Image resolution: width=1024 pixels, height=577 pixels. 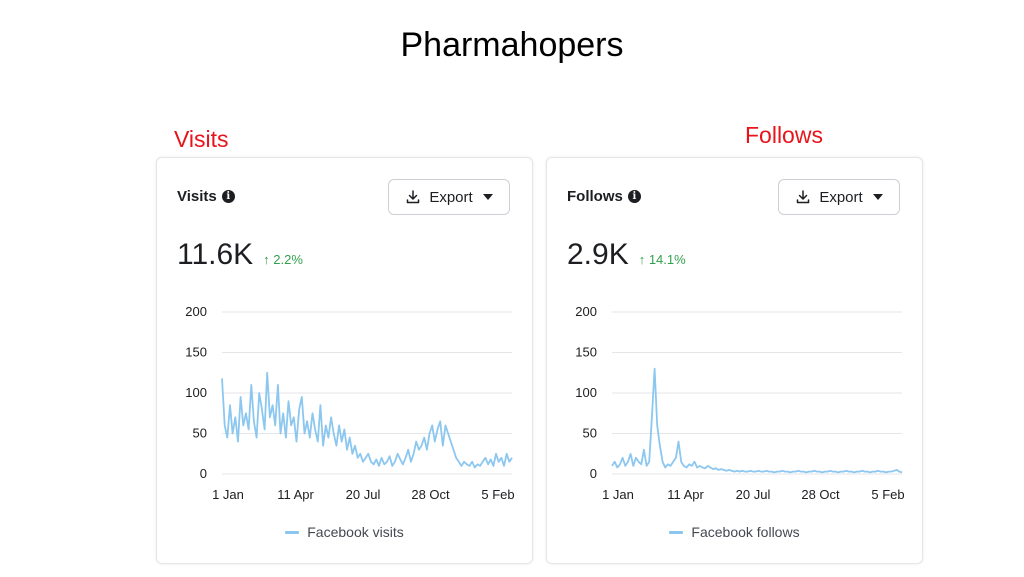 I want to click on follows-export-button: Export, so click(x=839, y=197).